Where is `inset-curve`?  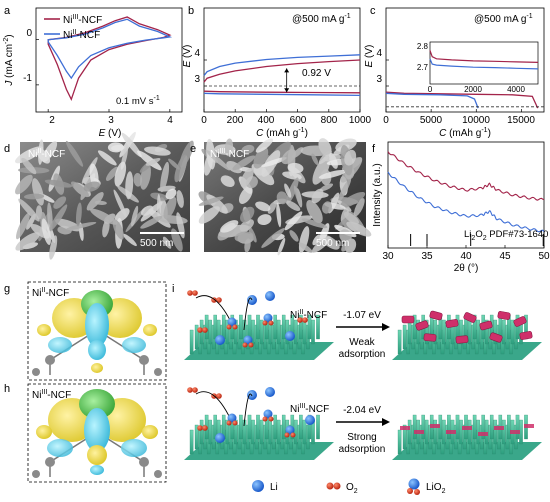 inset-curve is located at coordinates (484, 64).